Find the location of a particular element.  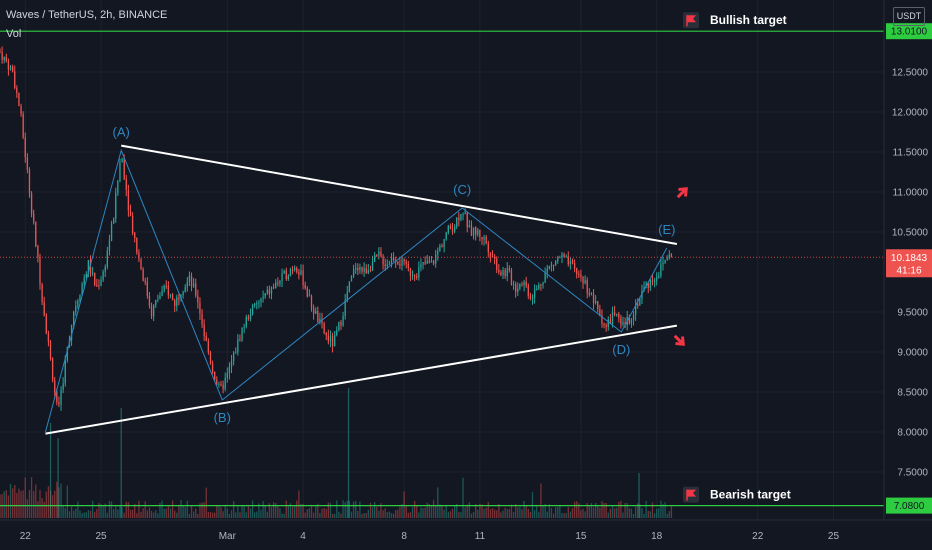

time-axis: 22 25 Mar 4 8 11 15 18 22 25 is located at coordinates (430, 536).